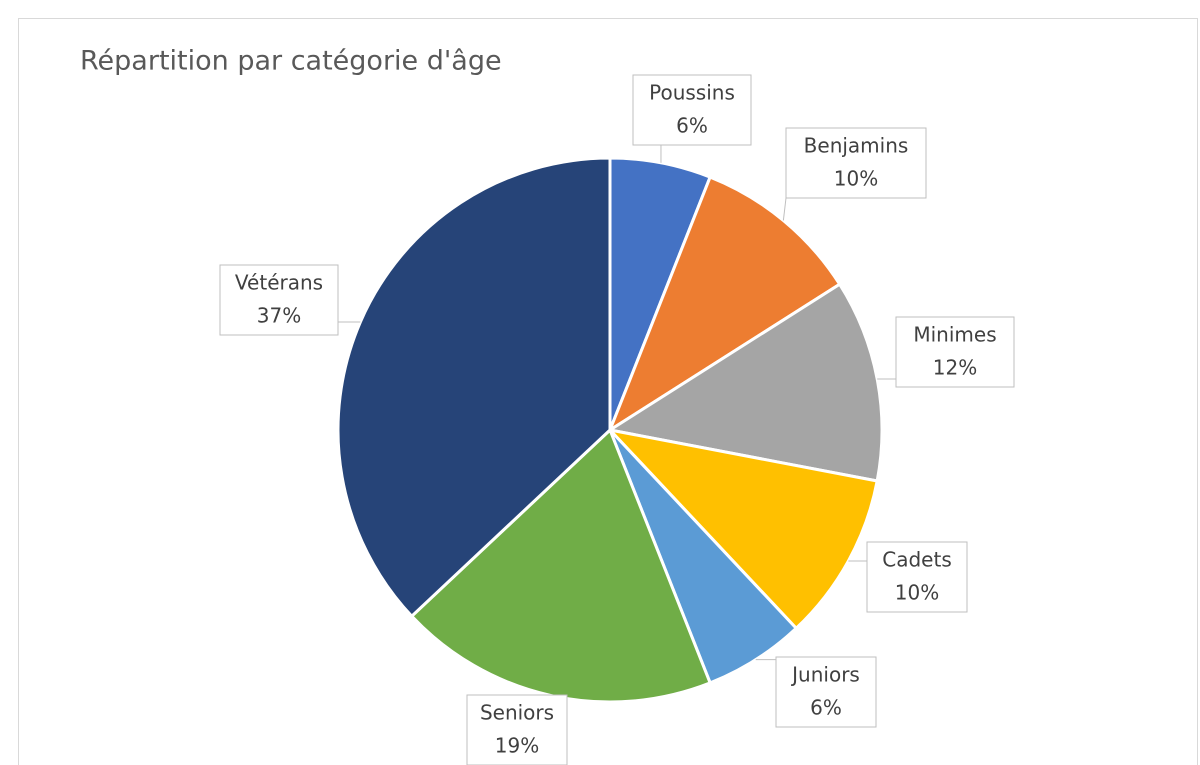  What do you see at coordinates (517, 746) in the screenshot?
I see `value-label: 19%` at bounding box center [517, 746].